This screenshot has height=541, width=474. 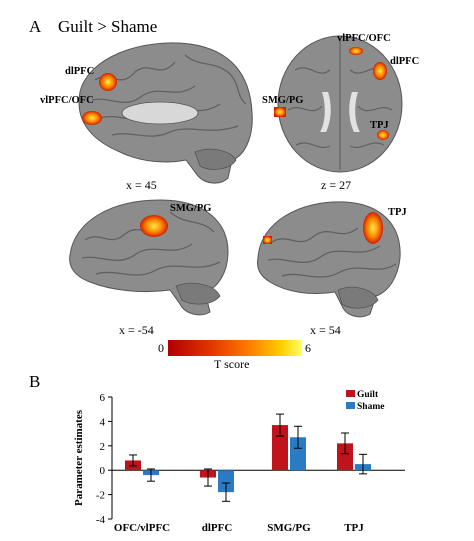 I want to click on y-tick-label: 0, so click(x=103, y=471).